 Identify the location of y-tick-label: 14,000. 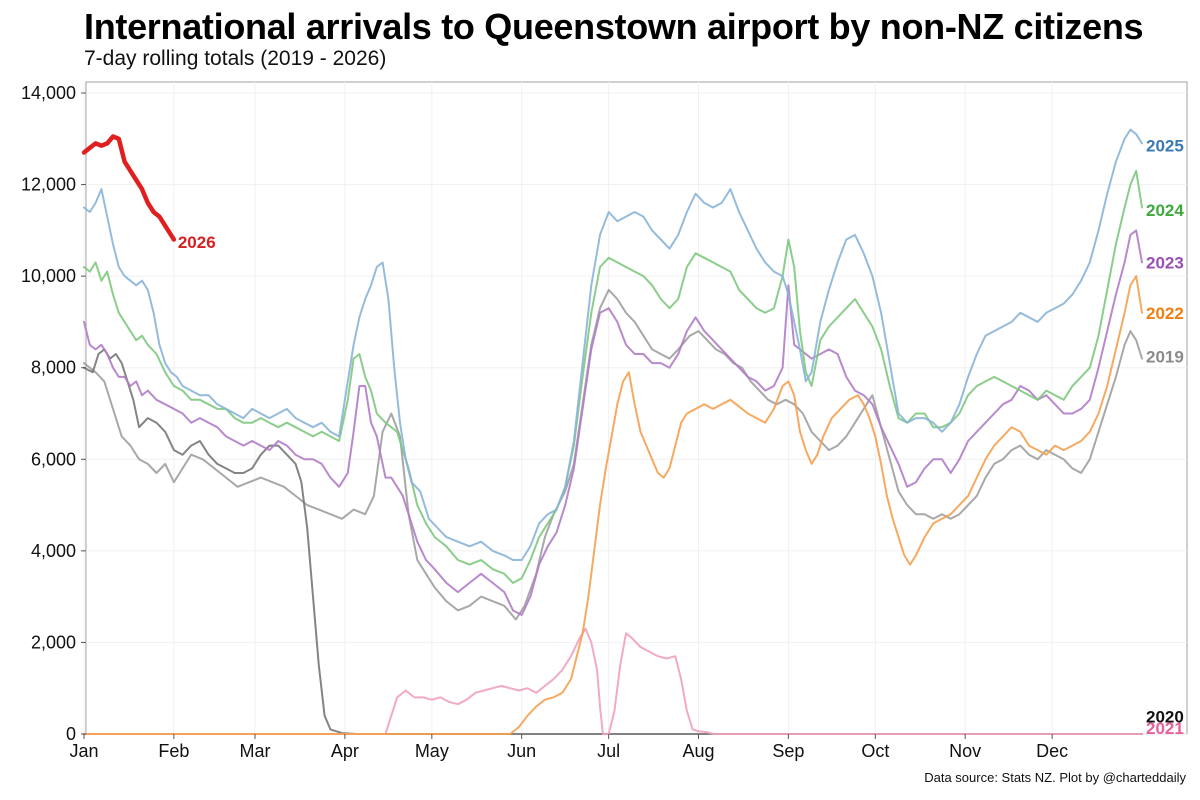
(48, 93).